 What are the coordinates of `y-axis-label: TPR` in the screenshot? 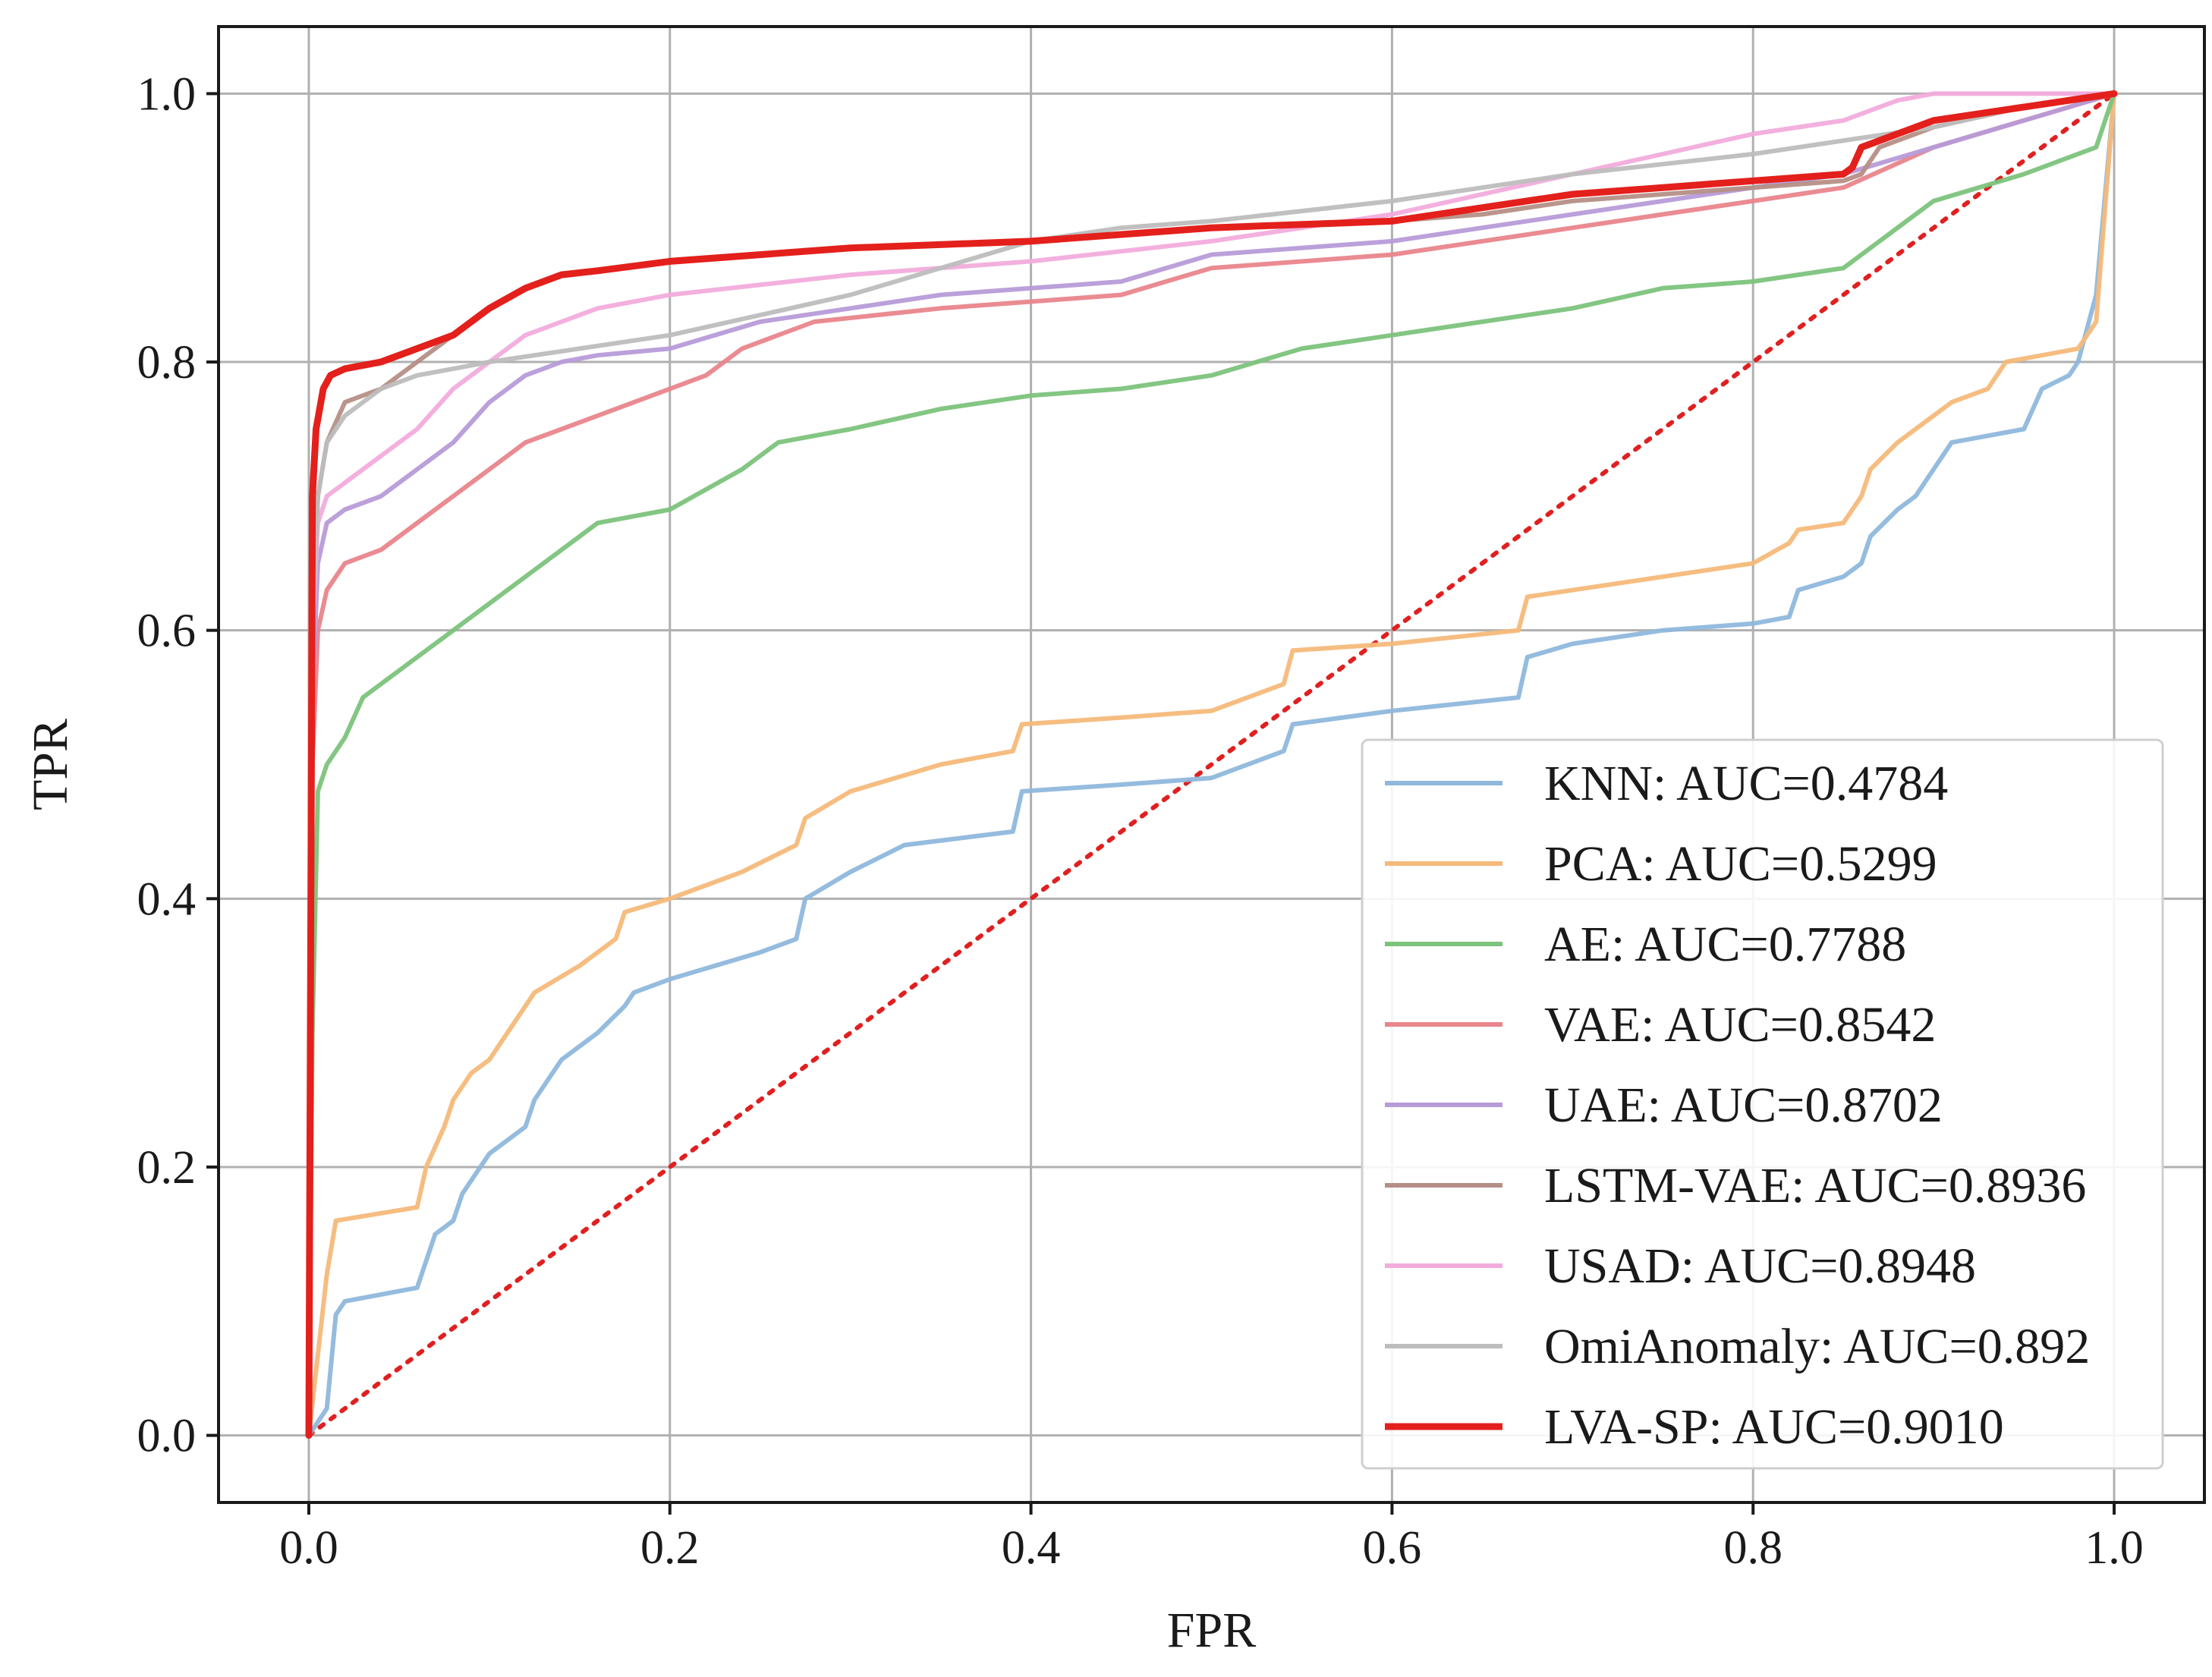 It's located at (51, 764).